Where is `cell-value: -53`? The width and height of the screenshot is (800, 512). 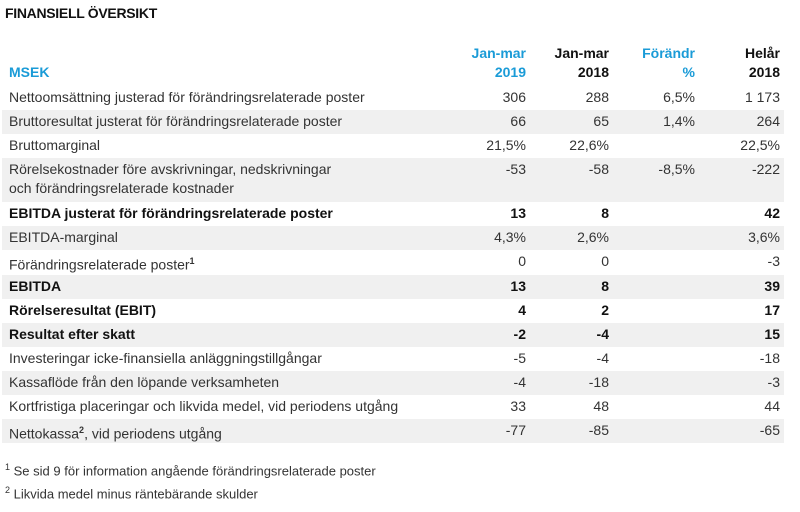 cell-value: -53 is located at coordinates (484, 180).